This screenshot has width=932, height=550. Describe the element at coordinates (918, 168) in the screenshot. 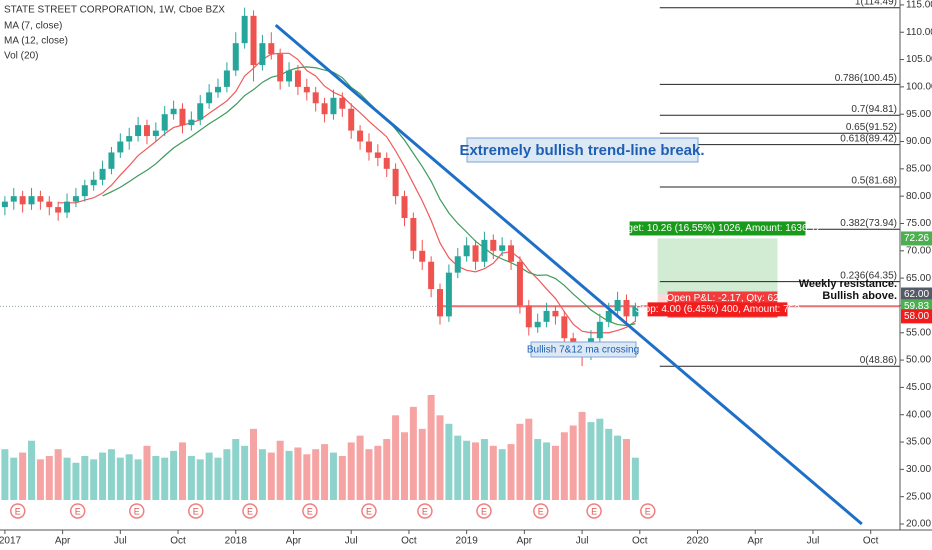

I see `y-tick-label: 85.00` at that location.